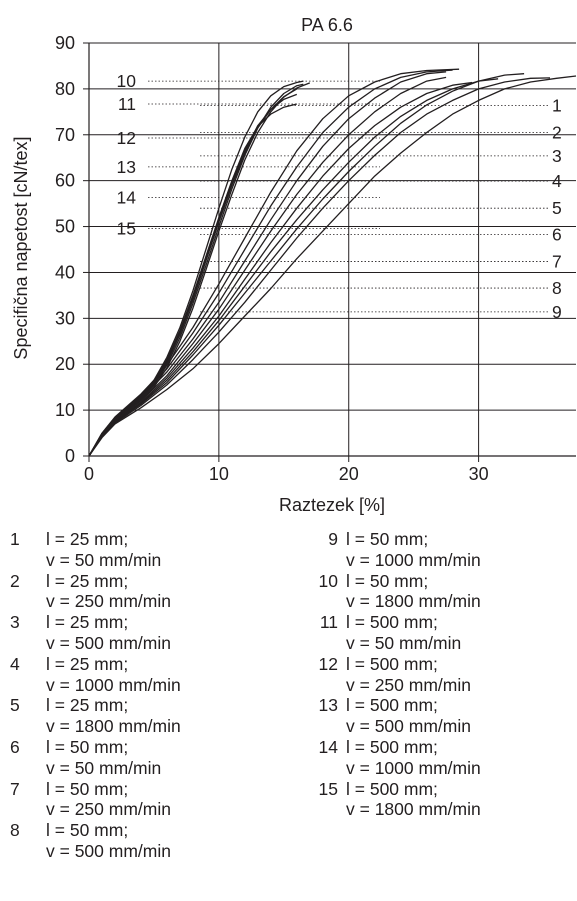 This screenshot has height=901, width=577. I want to click on legend-item: 15 l = 500 mm; v = 1800 mm/min, so click(396, 800).